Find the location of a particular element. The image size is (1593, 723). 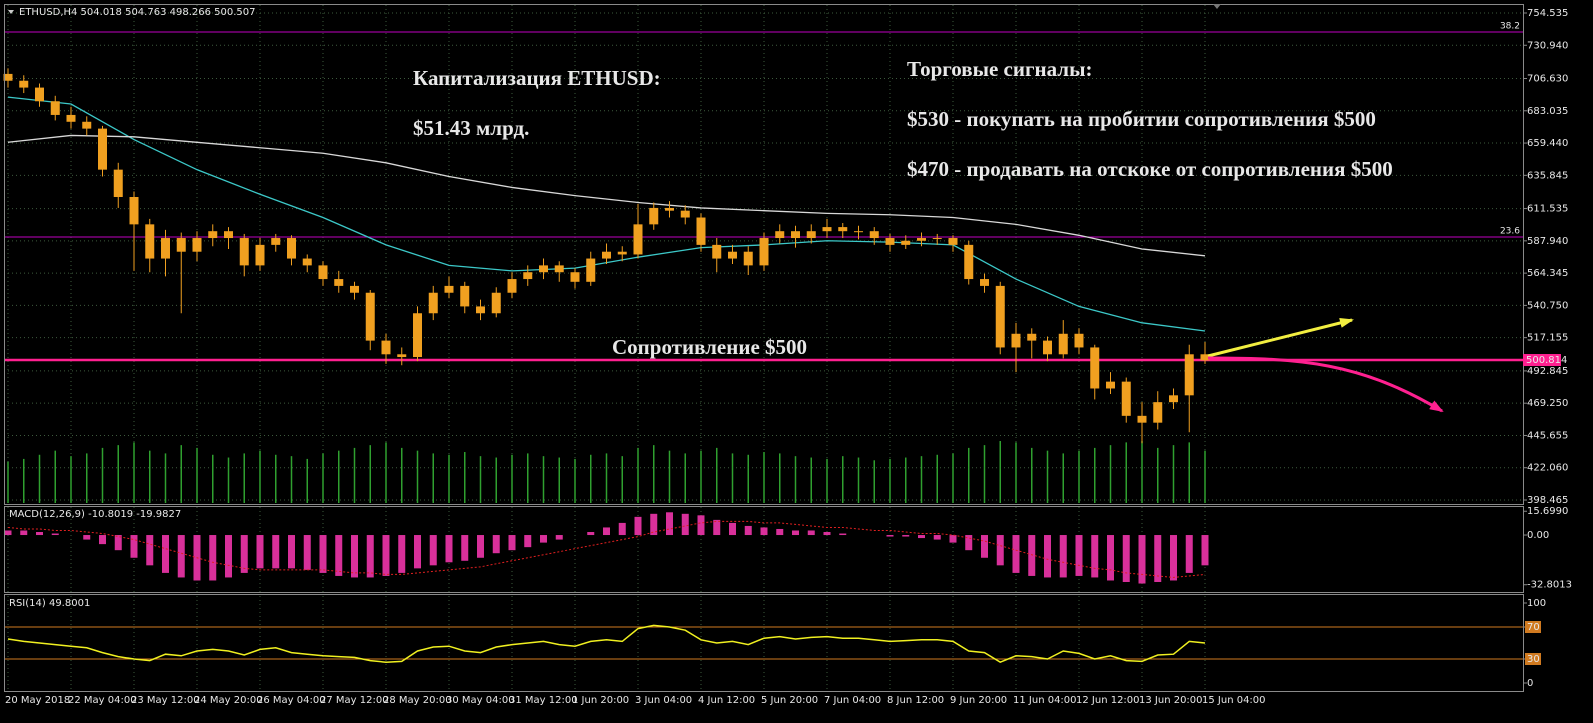

level-label: 23.6 is located at coordinates (1510, 231).